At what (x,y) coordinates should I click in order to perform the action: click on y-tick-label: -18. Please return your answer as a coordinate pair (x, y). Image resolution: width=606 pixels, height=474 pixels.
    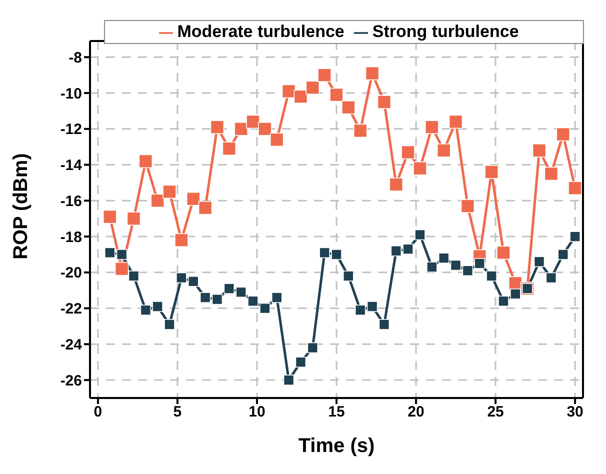
    Looking at the image, I should click on (71, 237).